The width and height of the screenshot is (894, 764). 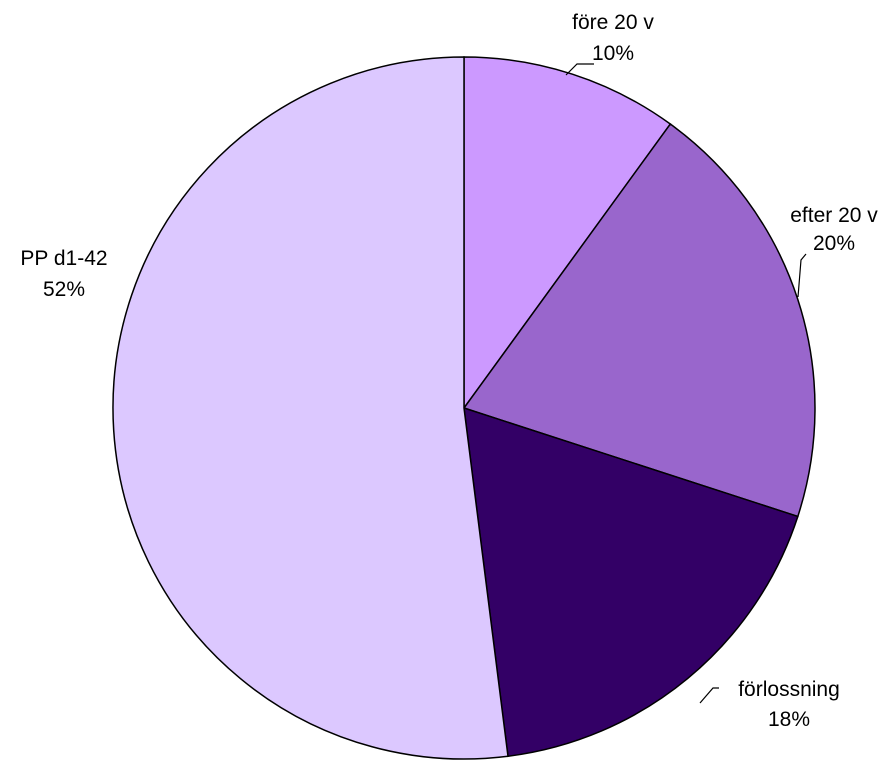 I want to click on slice-percent-efter-20v: 20%, so click(x=834, y=243).